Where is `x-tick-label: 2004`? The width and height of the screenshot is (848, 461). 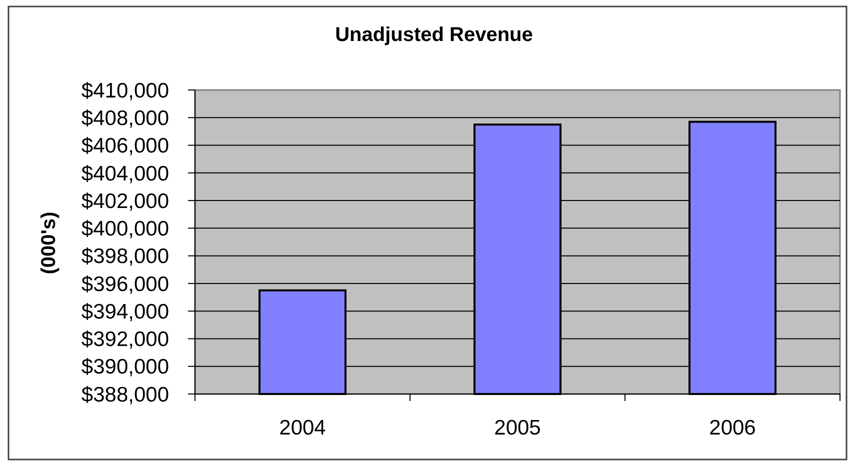
x-tick-label: 2004 is located at coordinates (302, 428).